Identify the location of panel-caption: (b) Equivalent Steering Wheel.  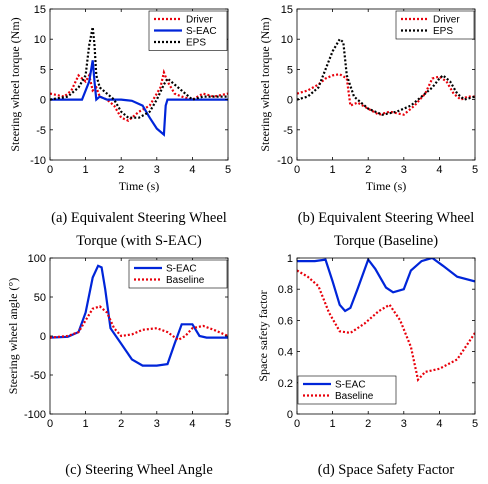
(386, 218).